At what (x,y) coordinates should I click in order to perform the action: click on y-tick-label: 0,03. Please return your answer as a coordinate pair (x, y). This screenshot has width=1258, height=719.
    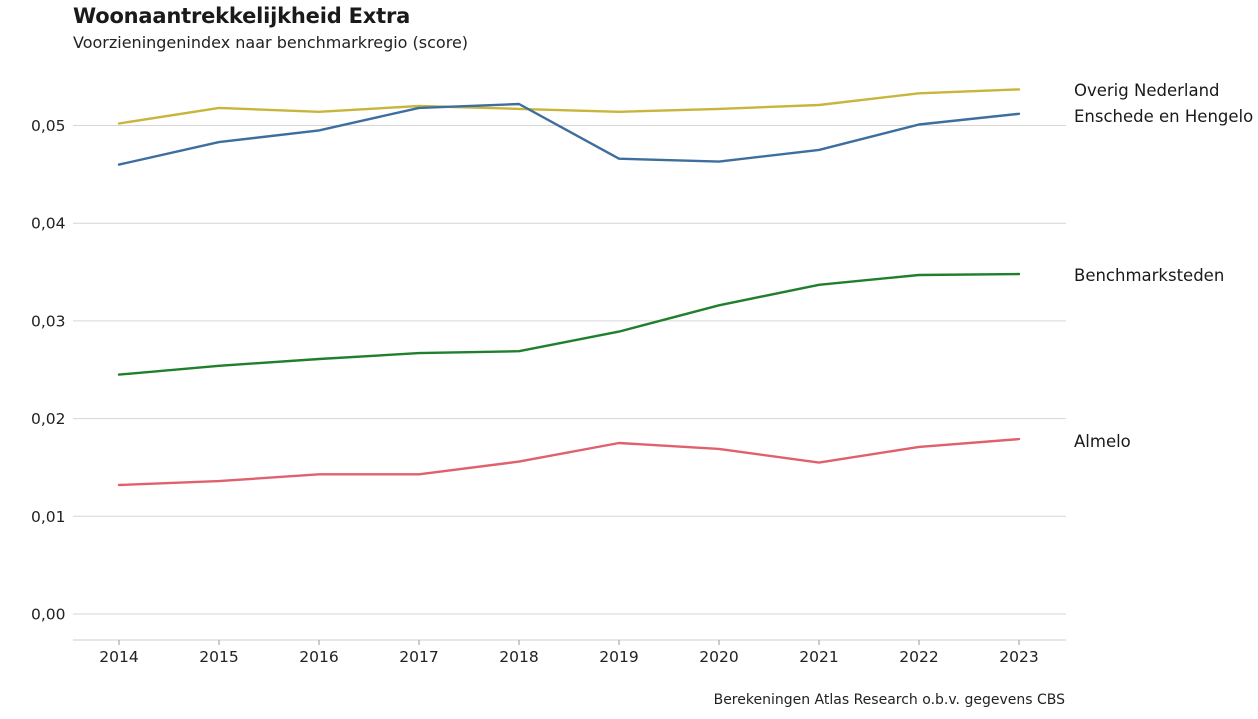
    Looking at the image, I should click on (48, 321).